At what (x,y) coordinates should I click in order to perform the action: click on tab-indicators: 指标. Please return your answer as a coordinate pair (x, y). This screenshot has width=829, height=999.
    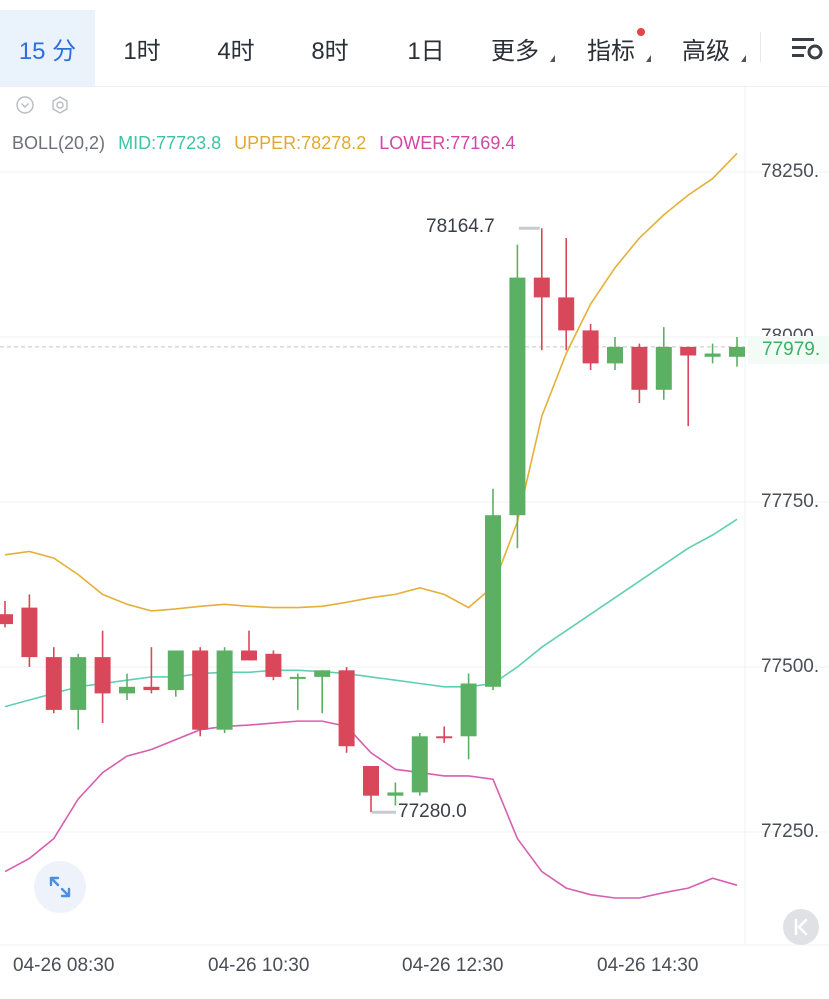
    Looking at the image, I should click on (617, 48).